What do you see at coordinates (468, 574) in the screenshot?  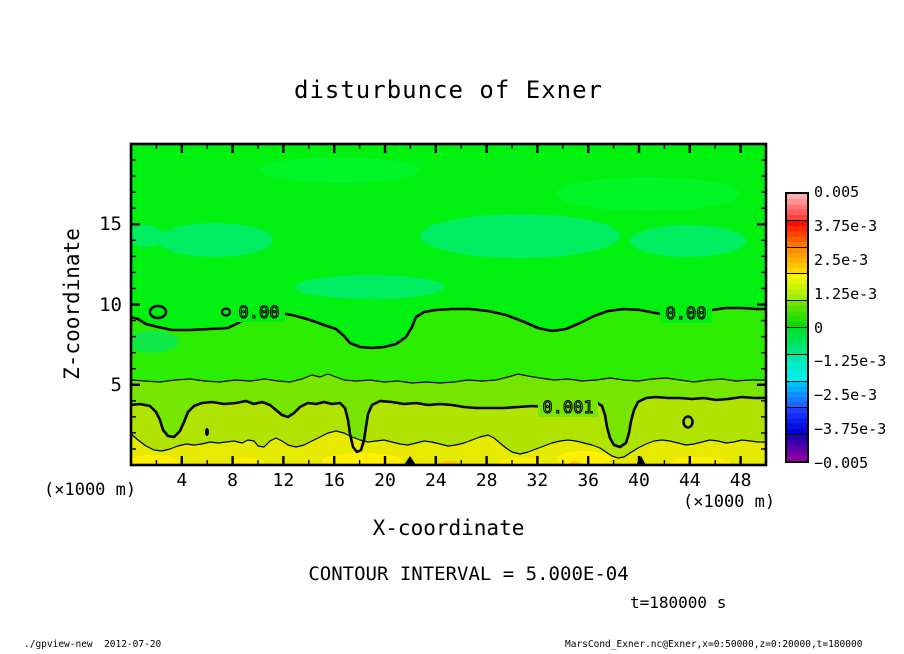 I see `contour-interval-note: CONTOUR INTERVAL = 5.000E-04` at bounding box center [468, 574].